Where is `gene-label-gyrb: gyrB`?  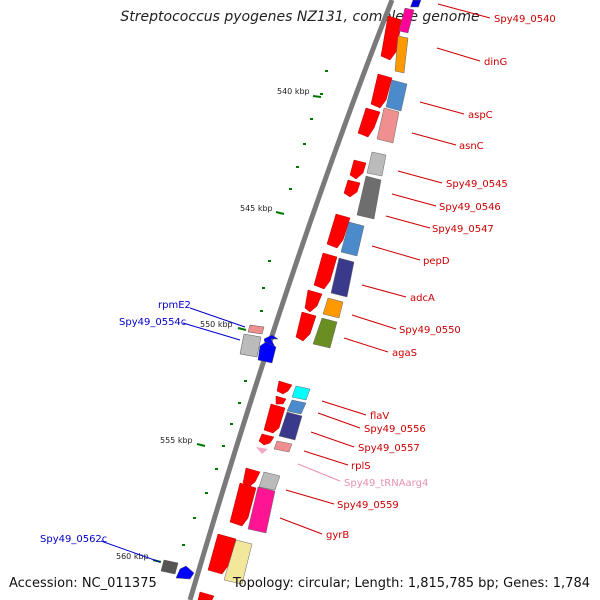 gene-label-gyrb: gyrB is located at coordinates (337, 535).